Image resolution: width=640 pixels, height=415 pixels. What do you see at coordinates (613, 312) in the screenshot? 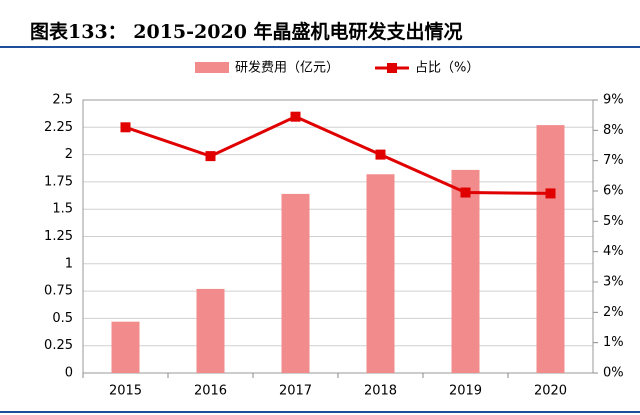
I see `y2-tick-label: 2%` at bounding box center [613, 312].